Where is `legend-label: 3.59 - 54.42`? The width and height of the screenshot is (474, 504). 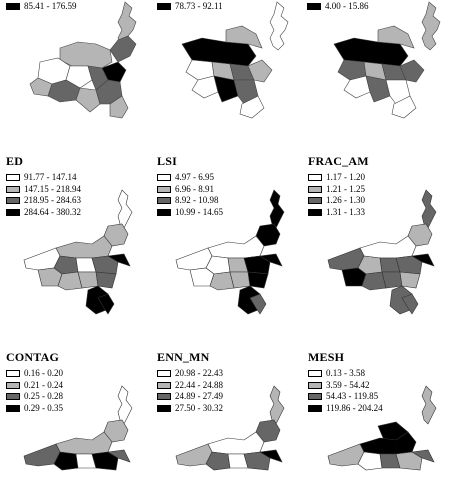 legend-label: 3.59 - 54.42 is located at coordinates (348, 384).